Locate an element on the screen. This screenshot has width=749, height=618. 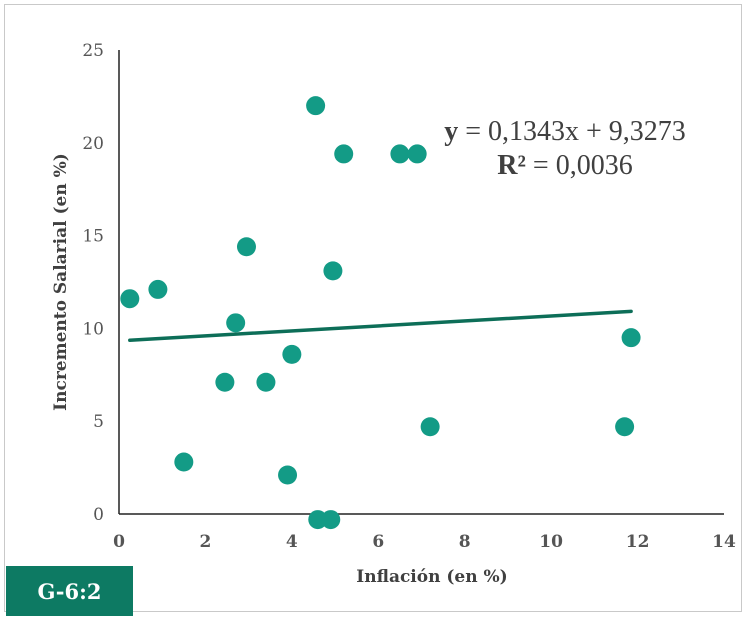
trendline is located at coordinates (380, 326).